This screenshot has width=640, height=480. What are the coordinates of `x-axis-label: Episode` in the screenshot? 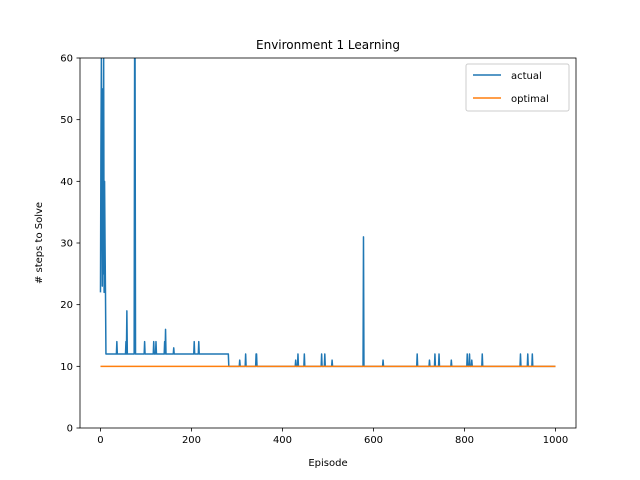 It's located at (327, 463).